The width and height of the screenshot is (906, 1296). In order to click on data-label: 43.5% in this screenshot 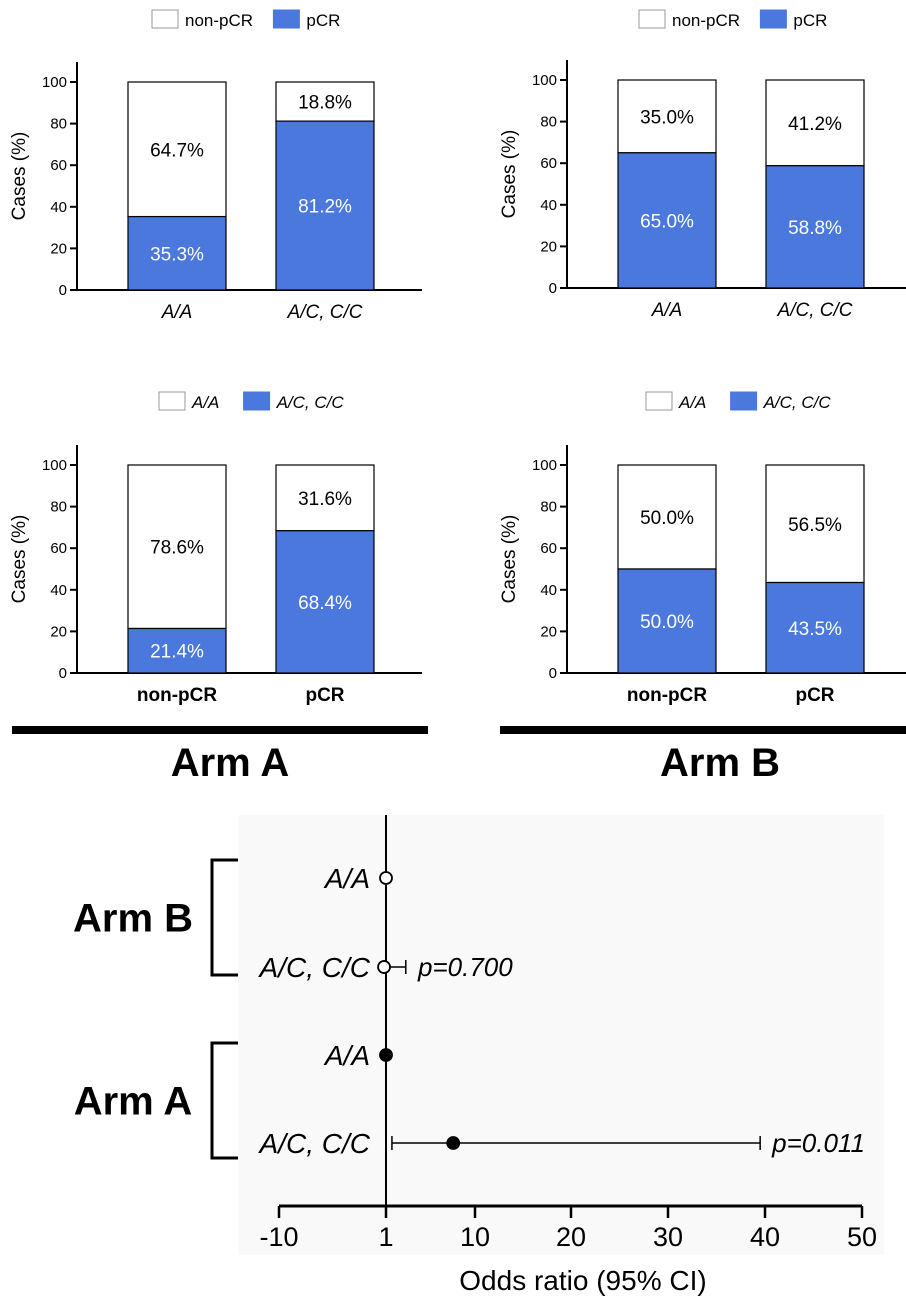, I will do `click(815, 629)`.